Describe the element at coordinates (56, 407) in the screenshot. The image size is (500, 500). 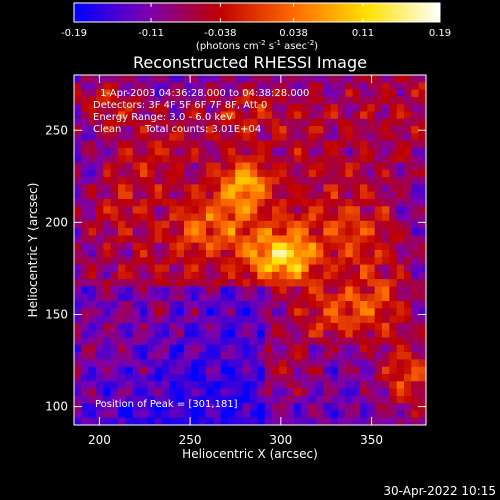
I see `y-tick-label: 100` at that location.